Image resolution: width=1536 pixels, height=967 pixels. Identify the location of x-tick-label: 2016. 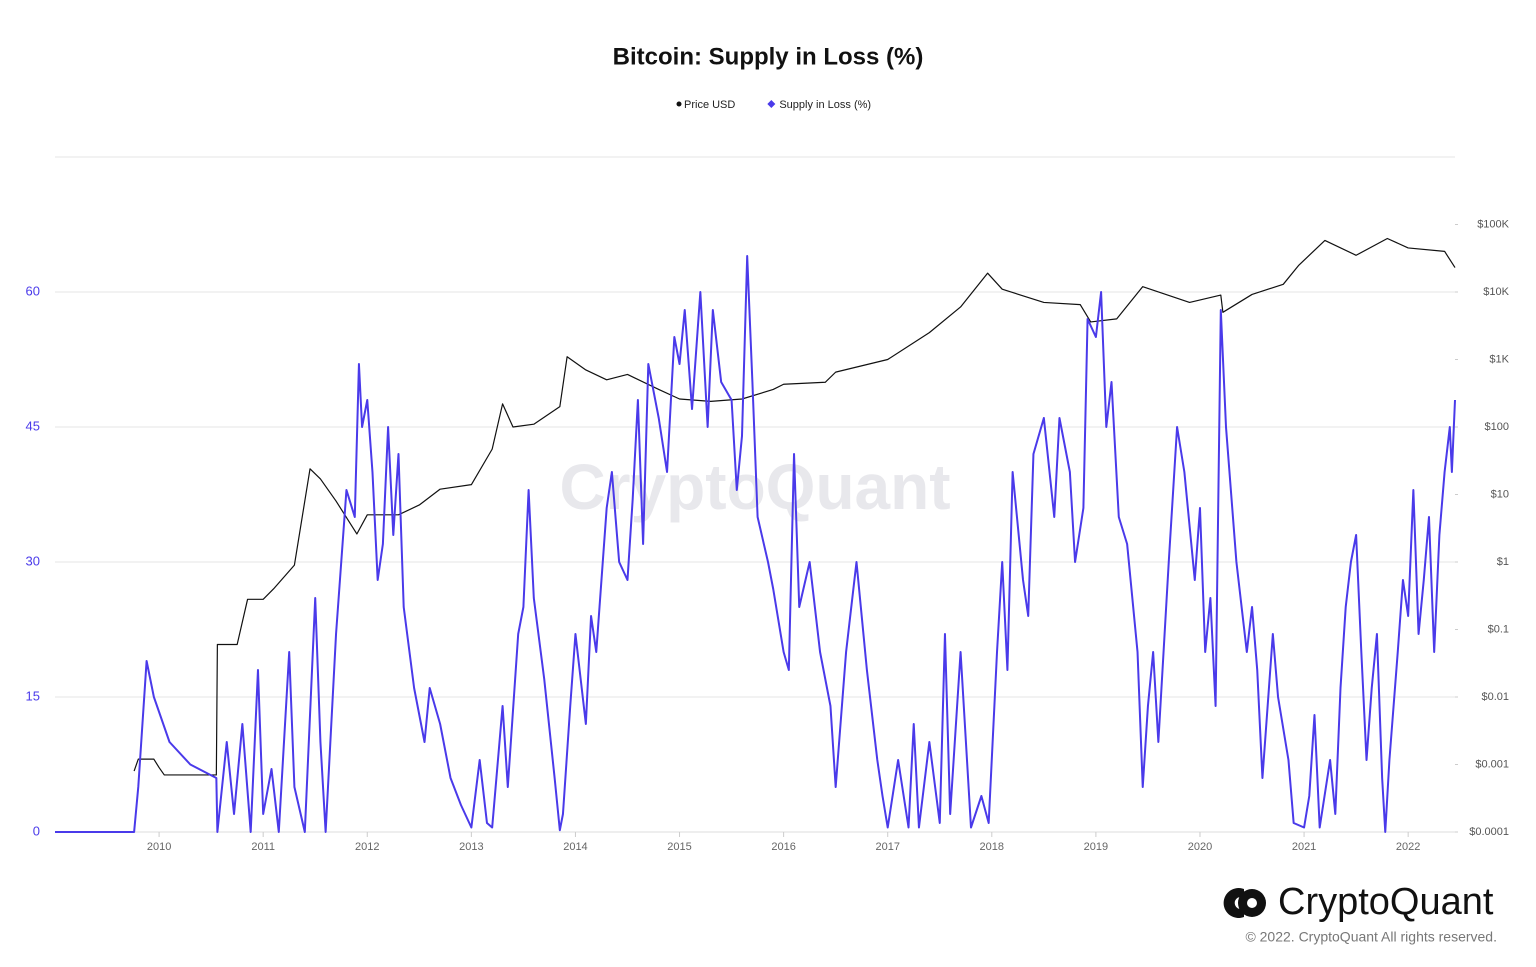
(783, 847).